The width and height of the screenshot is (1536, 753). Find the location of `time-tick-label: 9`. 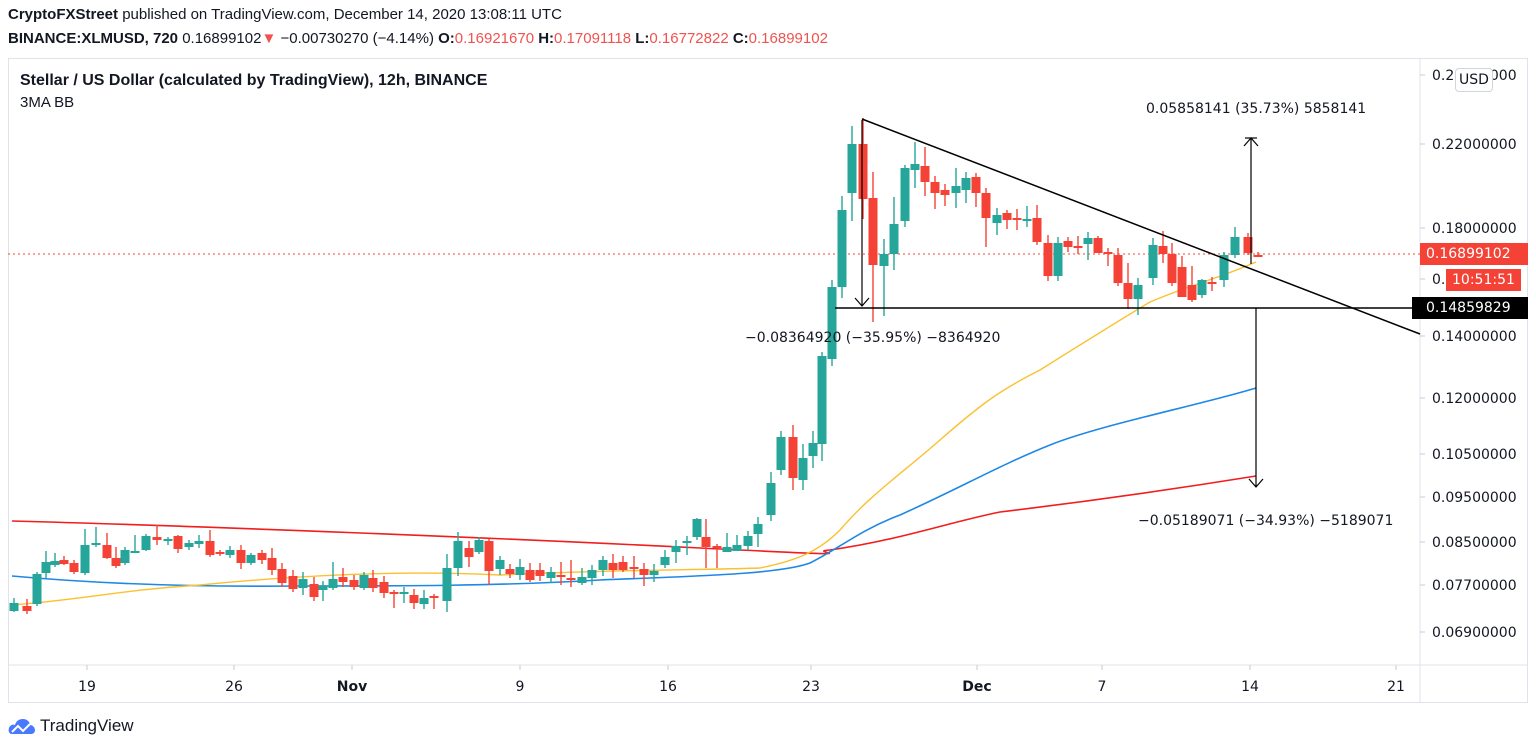

time-tick-label: 9 is located at coordinates (520, 687).